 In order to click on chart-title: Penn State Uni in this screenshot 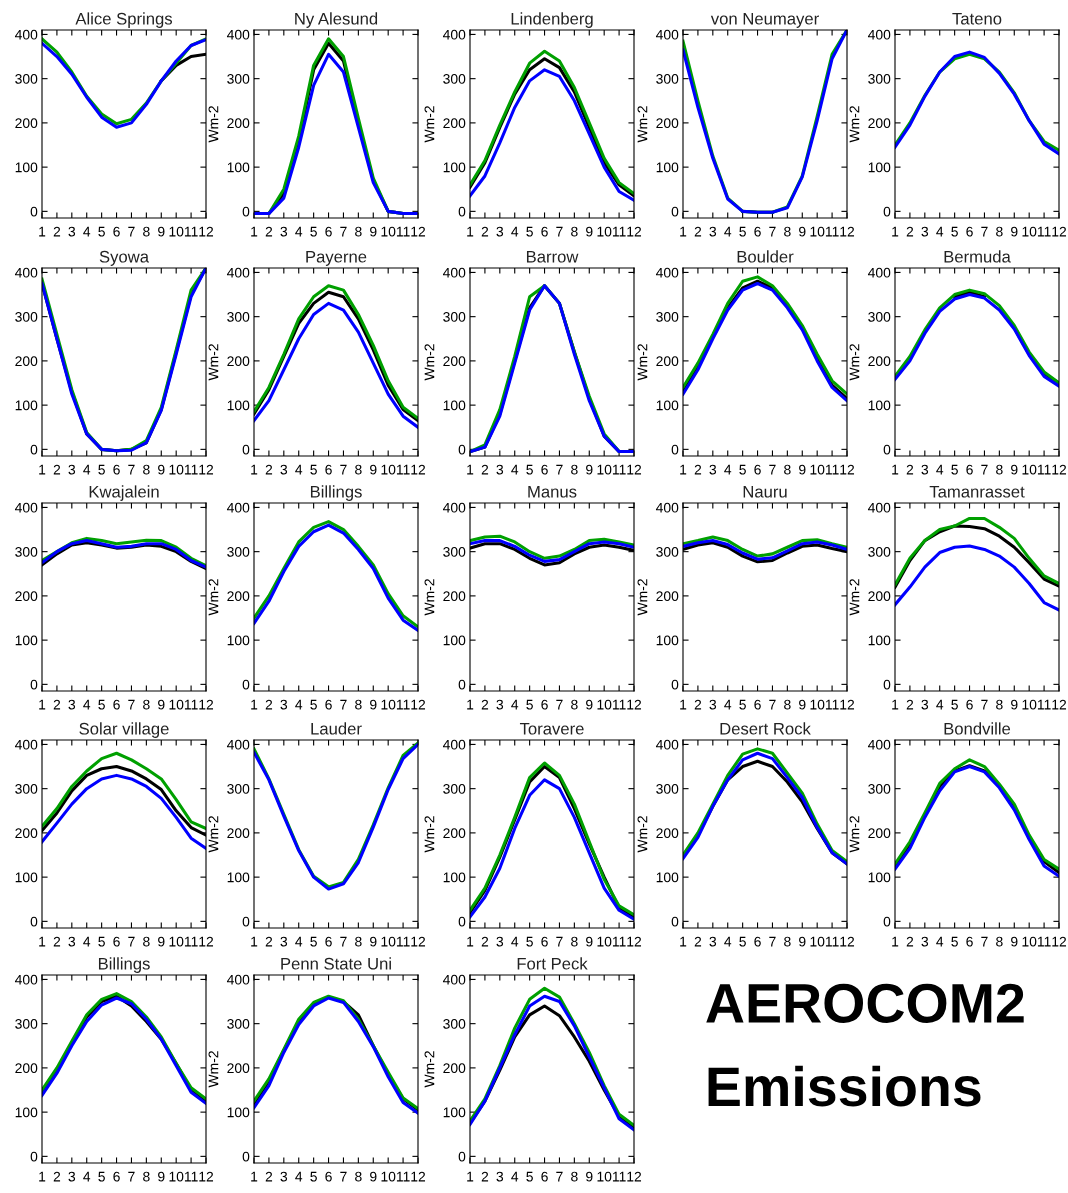, I will do `click(336, 963)`.